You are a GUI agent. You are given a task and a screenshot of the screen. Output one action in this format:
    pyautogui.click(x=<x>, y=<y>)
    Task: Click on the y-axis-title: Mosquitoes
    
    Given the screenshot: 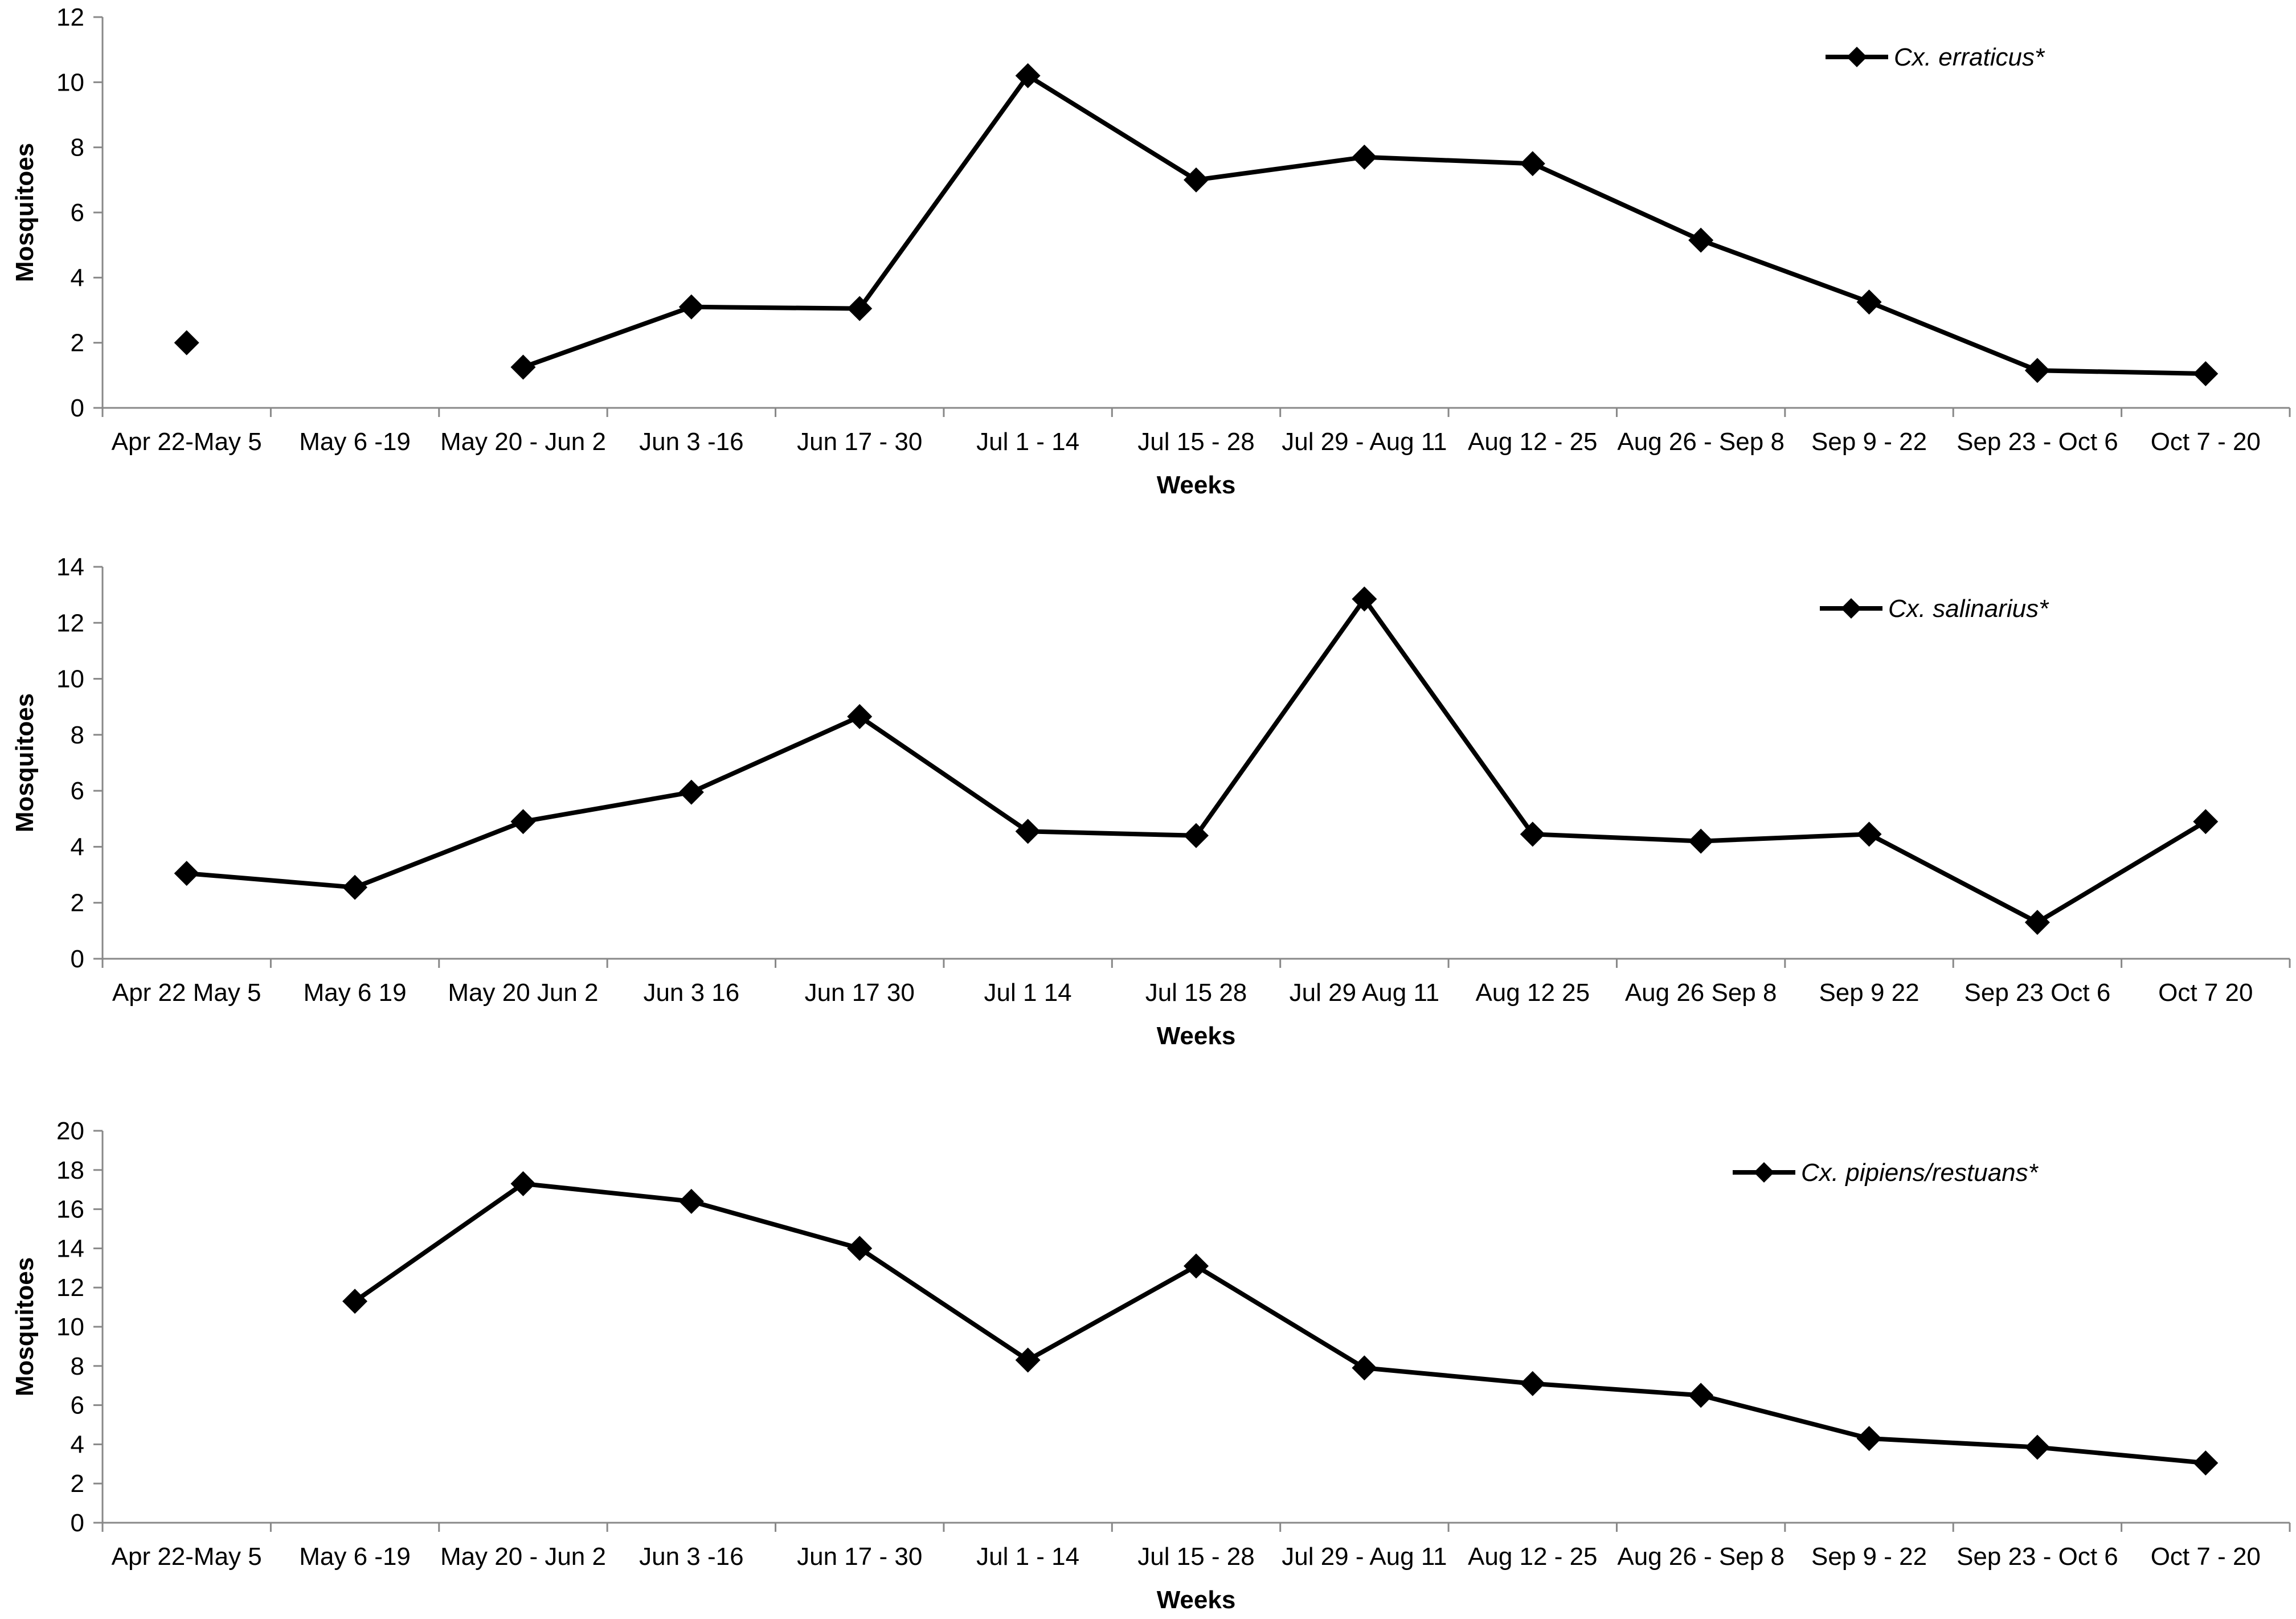 What is the action you would take?
    pyautogui.click(x=25, y=212)
    